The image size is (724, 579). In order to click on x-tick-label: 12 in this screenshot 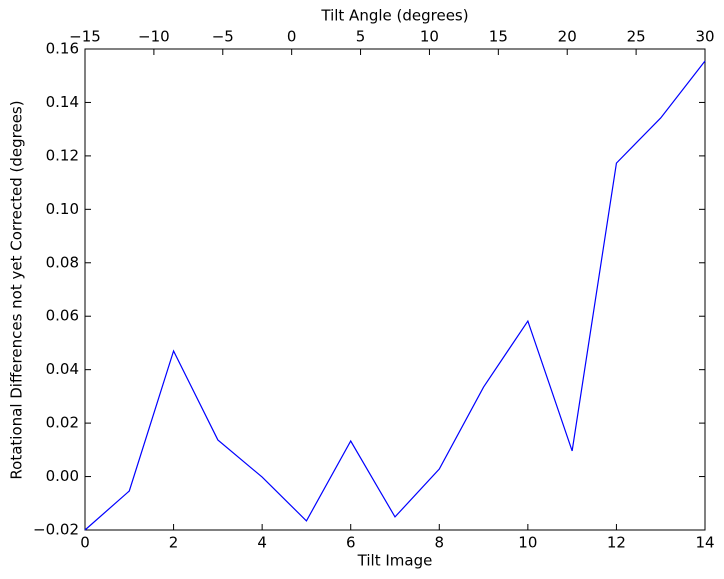, I will do `click(616, 543)`.